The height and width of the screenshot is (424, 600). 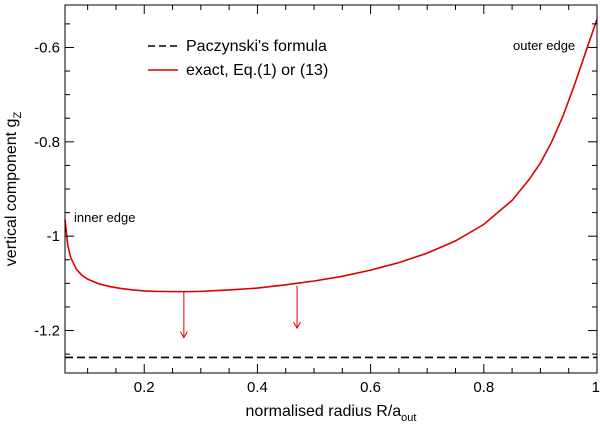 I want to click on y-tick-label-3: -0.6, so click(x=47, y=47).